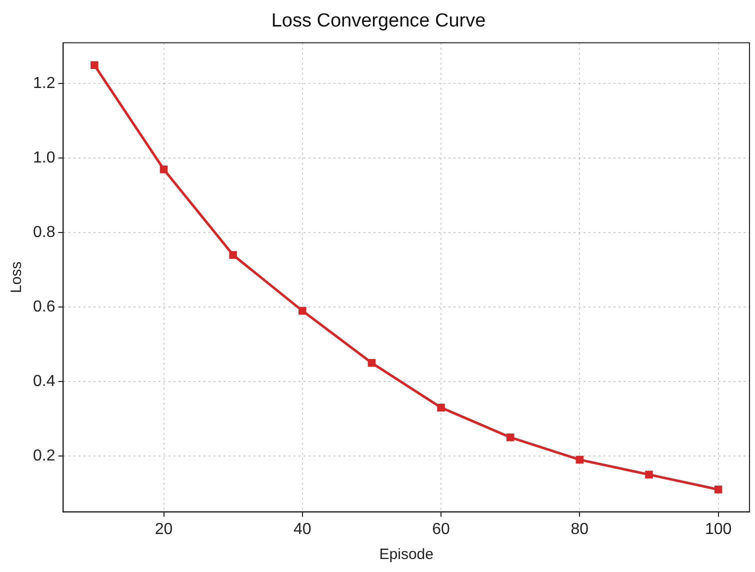  I want to click on y-tick-label: 1.2, so click(44, 83).